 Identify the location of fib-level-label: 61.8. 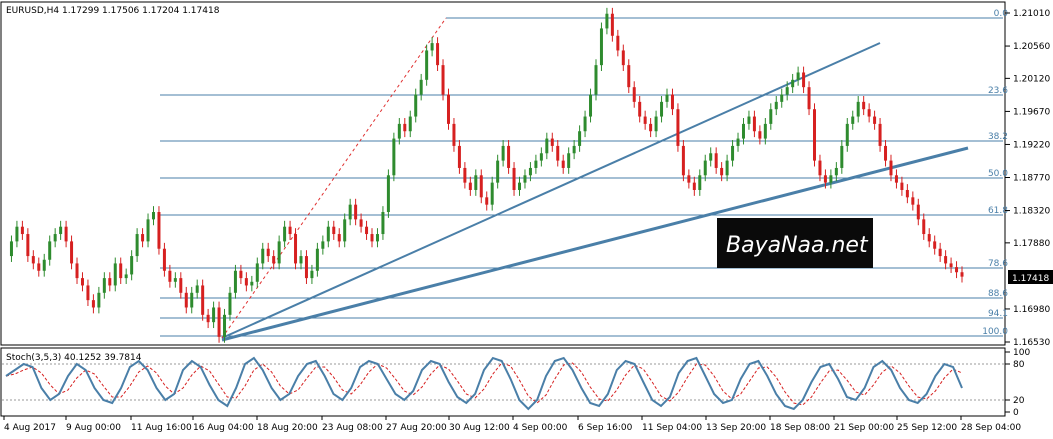
(998, 211).